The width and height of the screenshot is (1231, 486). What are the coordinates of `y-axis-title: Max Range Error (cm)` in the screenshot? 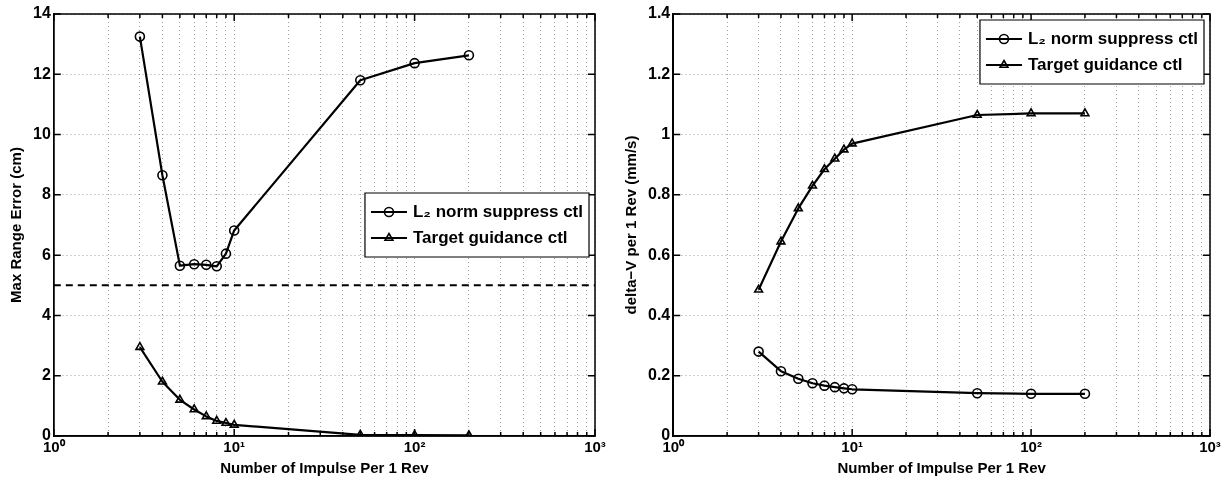 It's located at (16, 225).